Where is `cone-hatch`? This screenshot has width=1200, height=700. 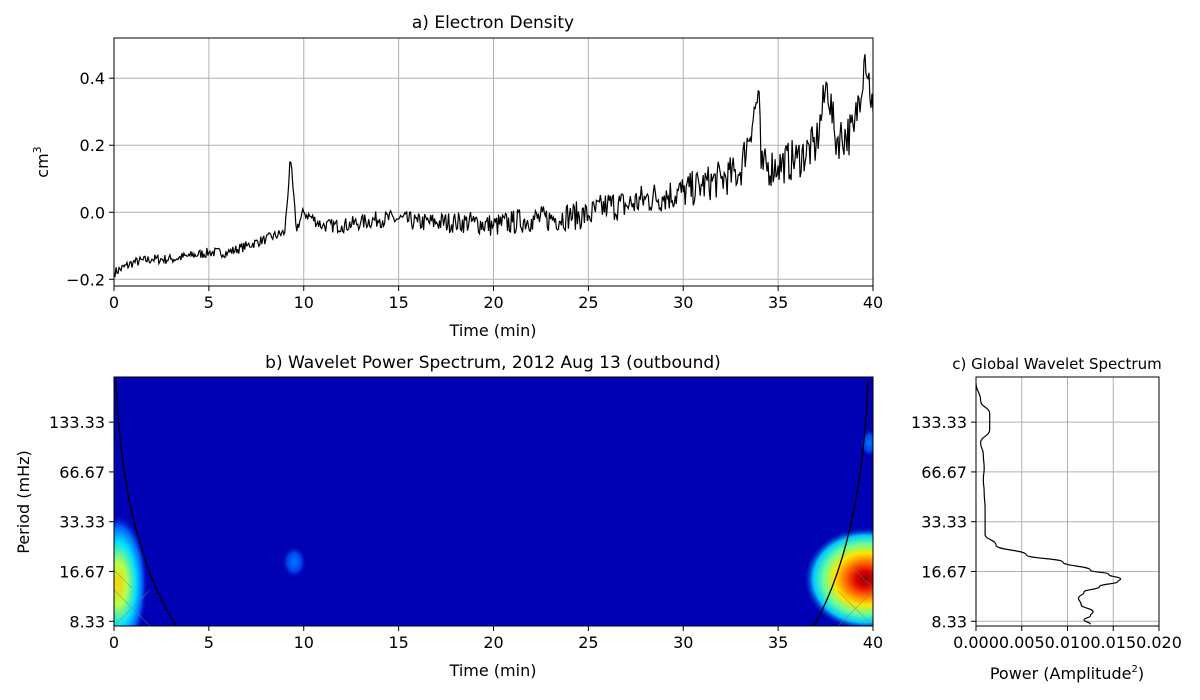 cone-hatch is located at coordinates (493, 597).